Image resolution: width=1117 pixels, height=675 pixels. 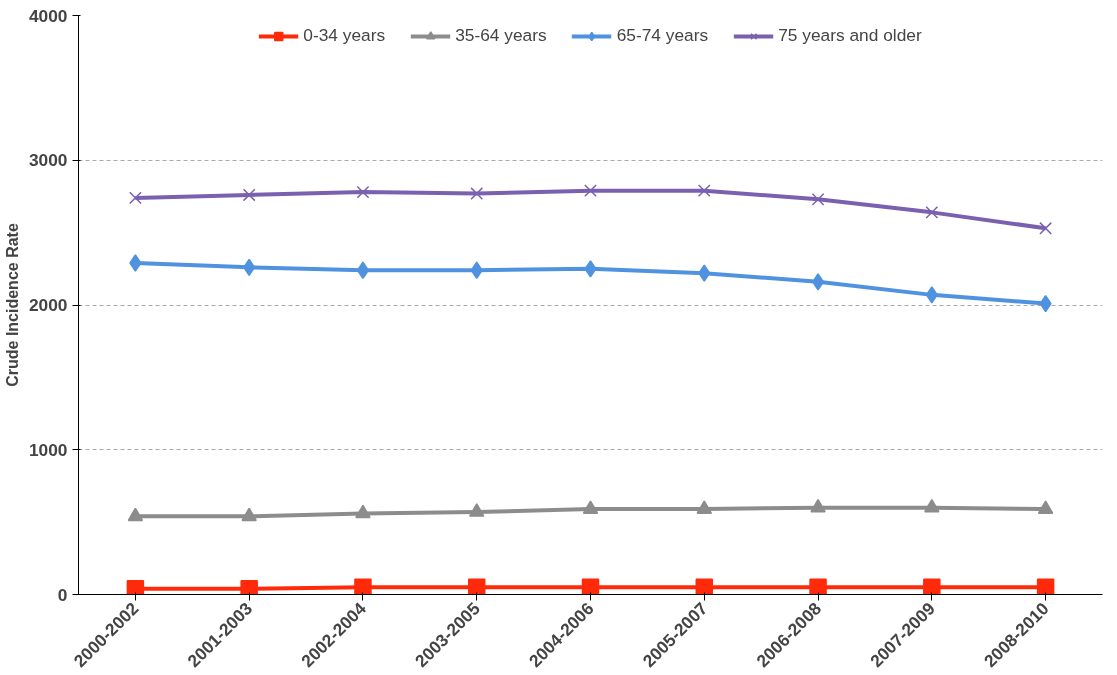 What do you see at coordinates (501, 35) in the screenshot?
I see `legend-label: 35-64 years` at bounding box center [501, 35].